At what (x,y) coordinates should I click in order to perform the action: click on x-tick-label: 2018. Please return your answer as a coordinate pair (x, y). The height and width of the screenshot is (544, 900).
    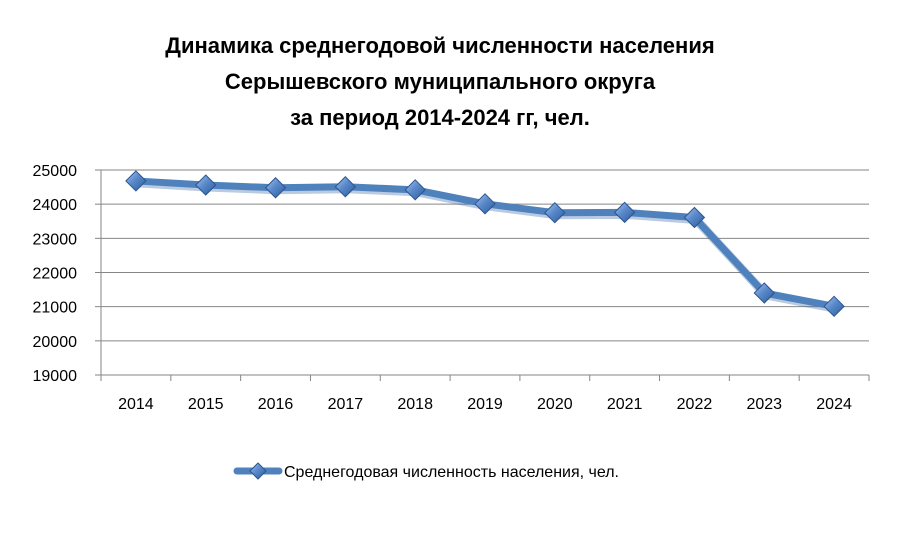
    Looking at the image, I should click on (415, 404).